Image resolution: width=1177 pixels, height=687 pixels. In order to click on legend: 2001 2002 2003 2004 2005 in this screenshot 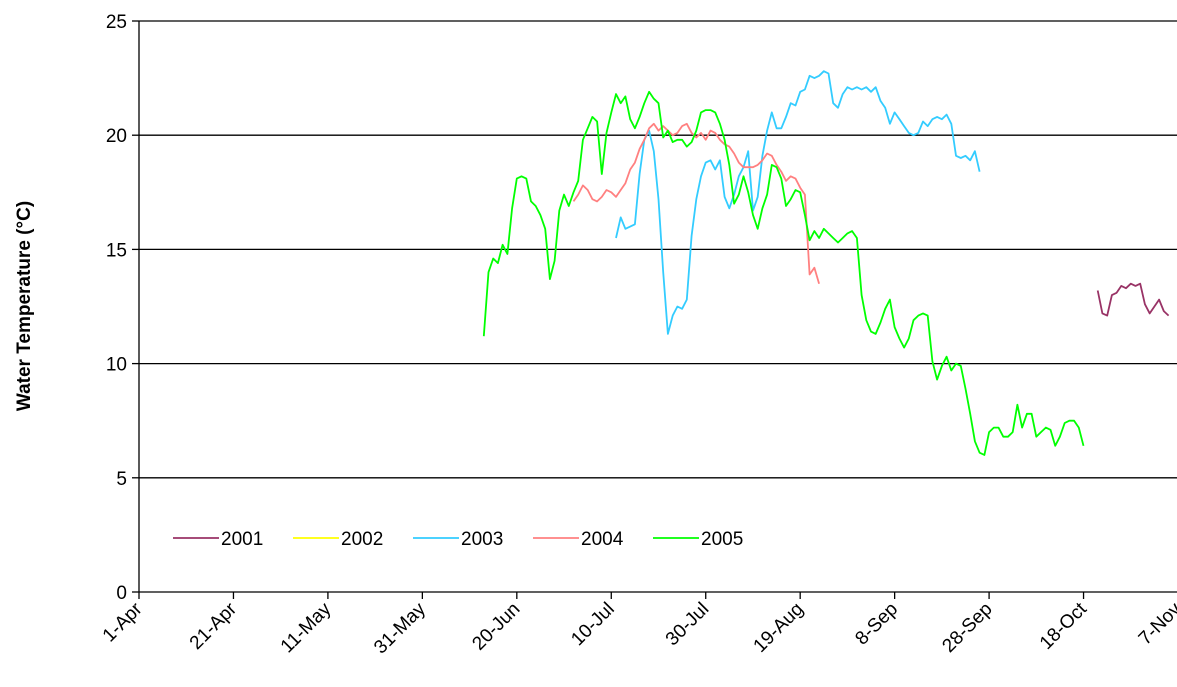, I will do `click(458, 539)`.